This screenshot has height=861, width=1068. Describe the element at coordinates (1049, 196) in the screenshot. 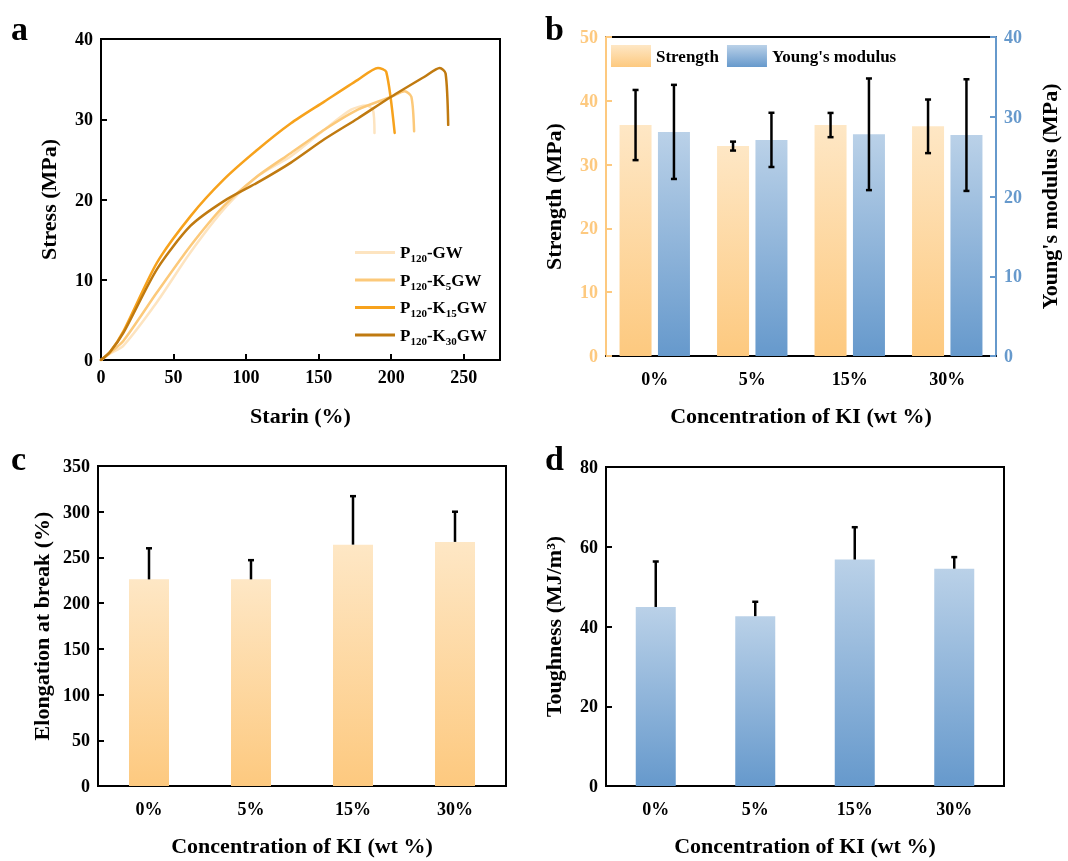

I see `y2-axis-title: Young's modulus (MPa)` at that location.